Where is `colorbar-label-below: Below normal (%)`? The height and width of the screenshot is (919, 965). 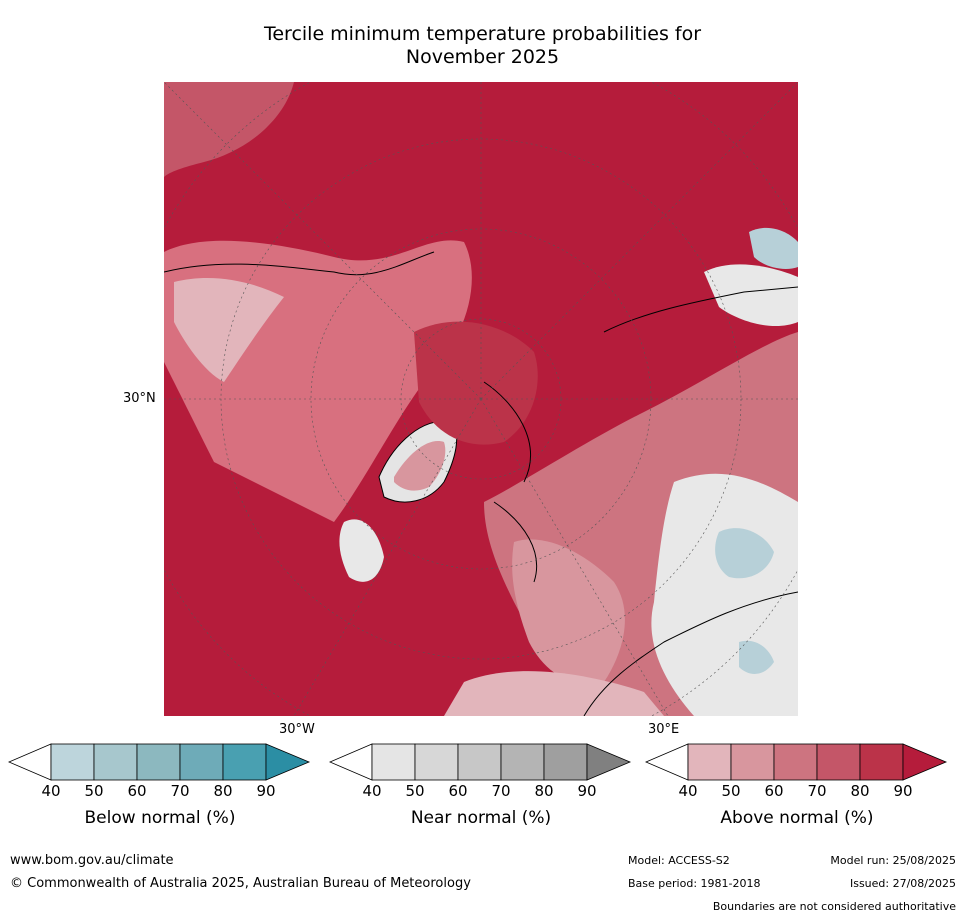 colorbar-label-below: Below normal (%) is located at coordinates (160, 818).